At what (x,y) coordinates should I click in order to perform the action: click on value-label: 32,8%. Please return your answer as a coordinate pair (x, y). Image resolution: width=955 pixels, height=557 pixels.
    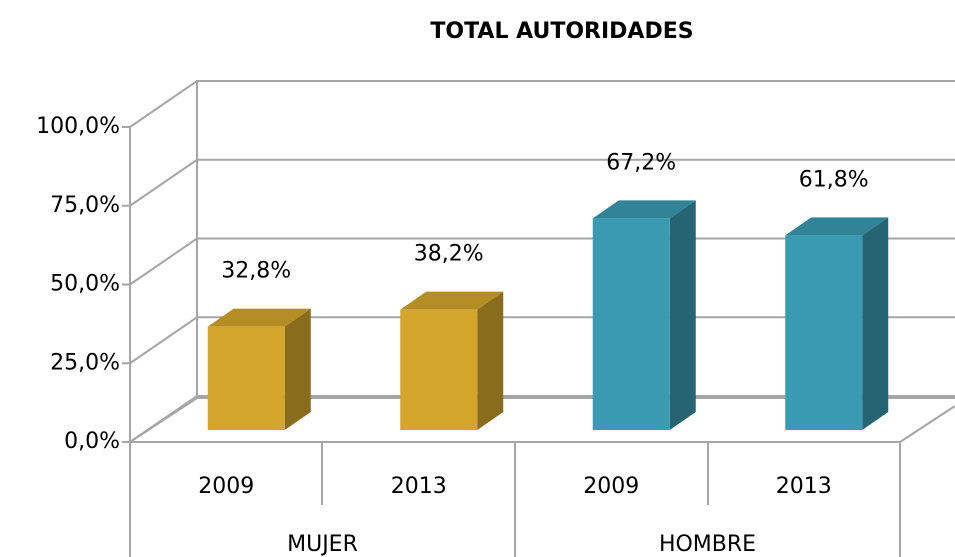
    Looking at the image, I should click on (256, 271).